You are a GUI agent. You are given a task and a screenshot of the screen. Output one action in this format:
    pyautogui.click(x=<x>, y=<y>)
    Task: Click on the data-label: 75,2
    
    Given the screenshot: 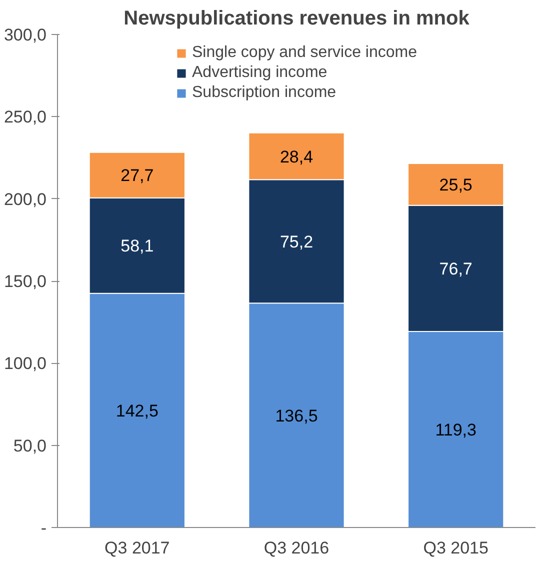 What is the action you would take?
    pyautogui.click(x=297, y=242)
    